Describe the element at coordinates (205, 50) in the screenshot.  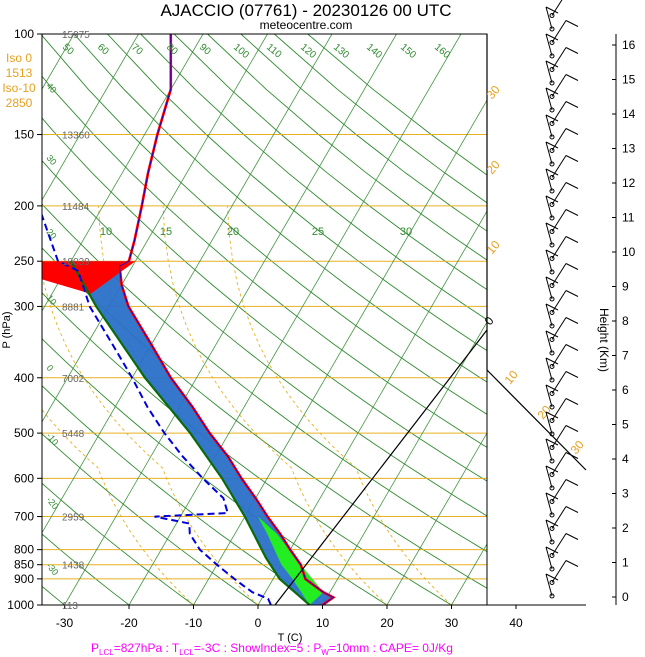
I see `adiabat-label: 90` at that location.